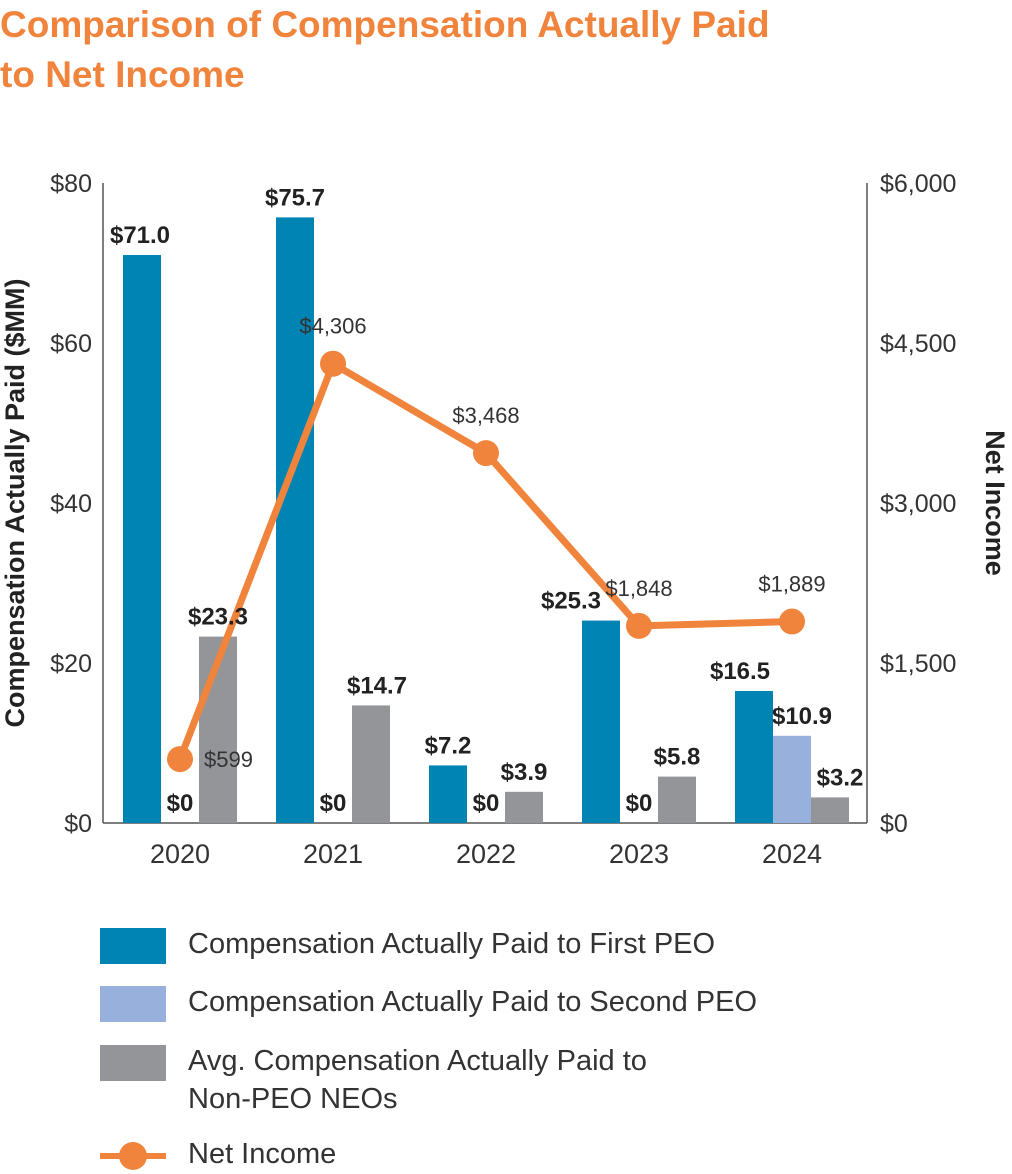  I want to click on bar-data-label: $3.9, so click(524, 772).